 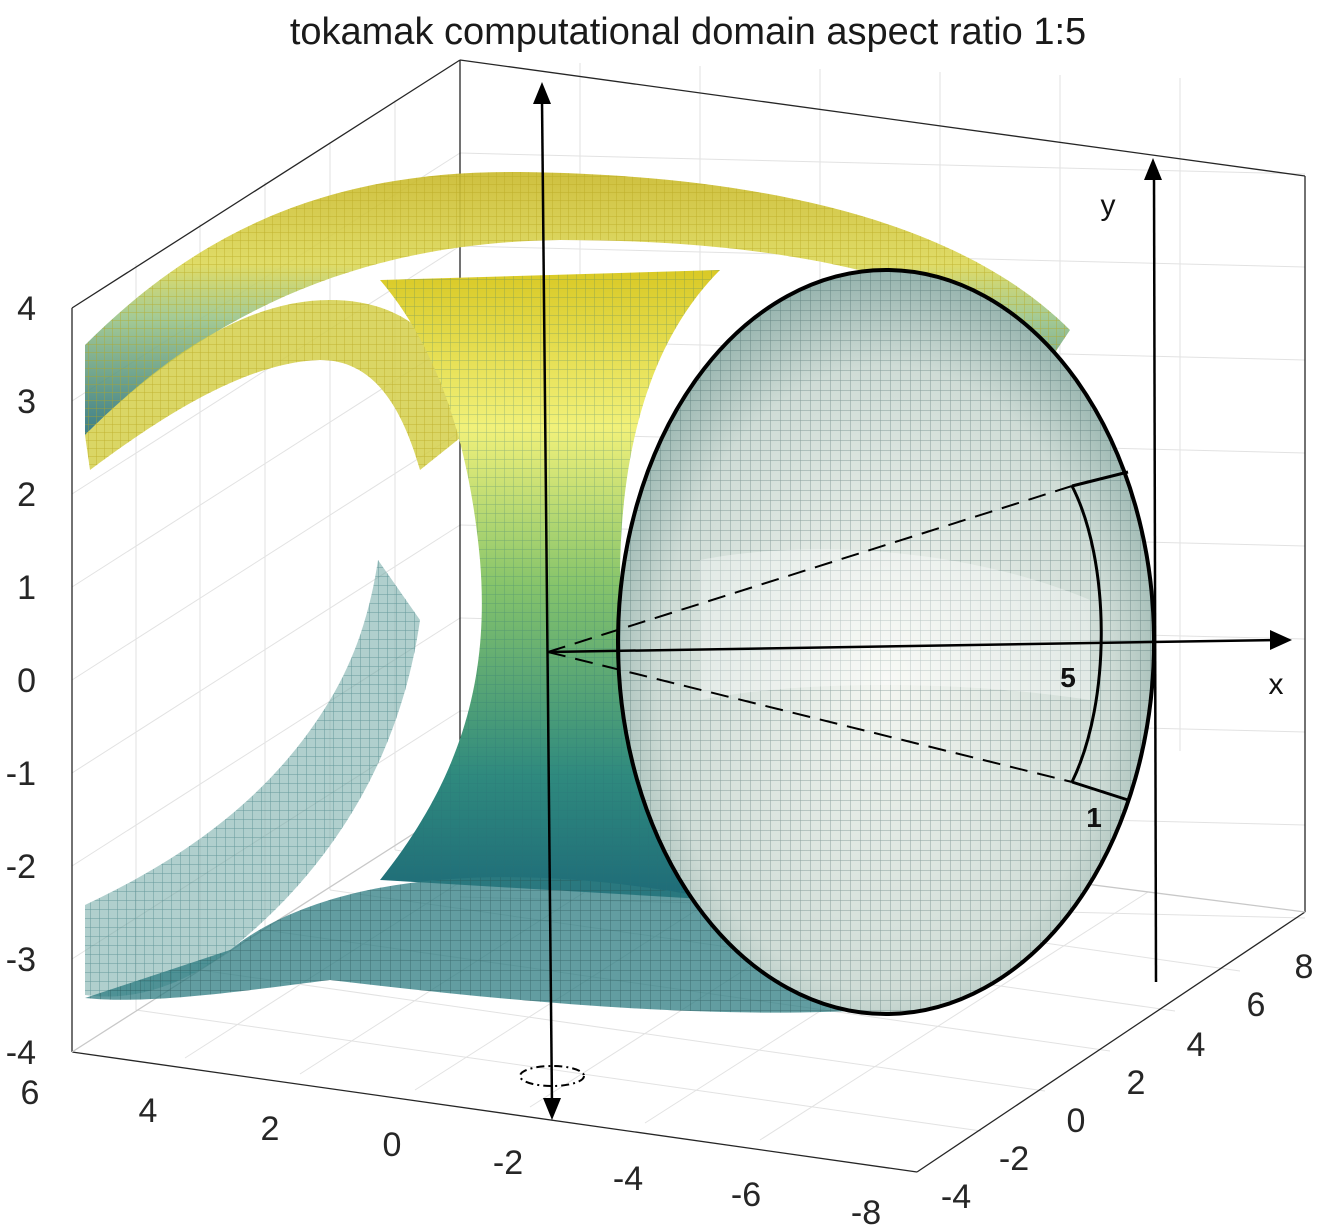 What do you see at coordinates (1153, 169) in the screenshot?
I see `local-y-arrow` at bounding box center [1153, 169].